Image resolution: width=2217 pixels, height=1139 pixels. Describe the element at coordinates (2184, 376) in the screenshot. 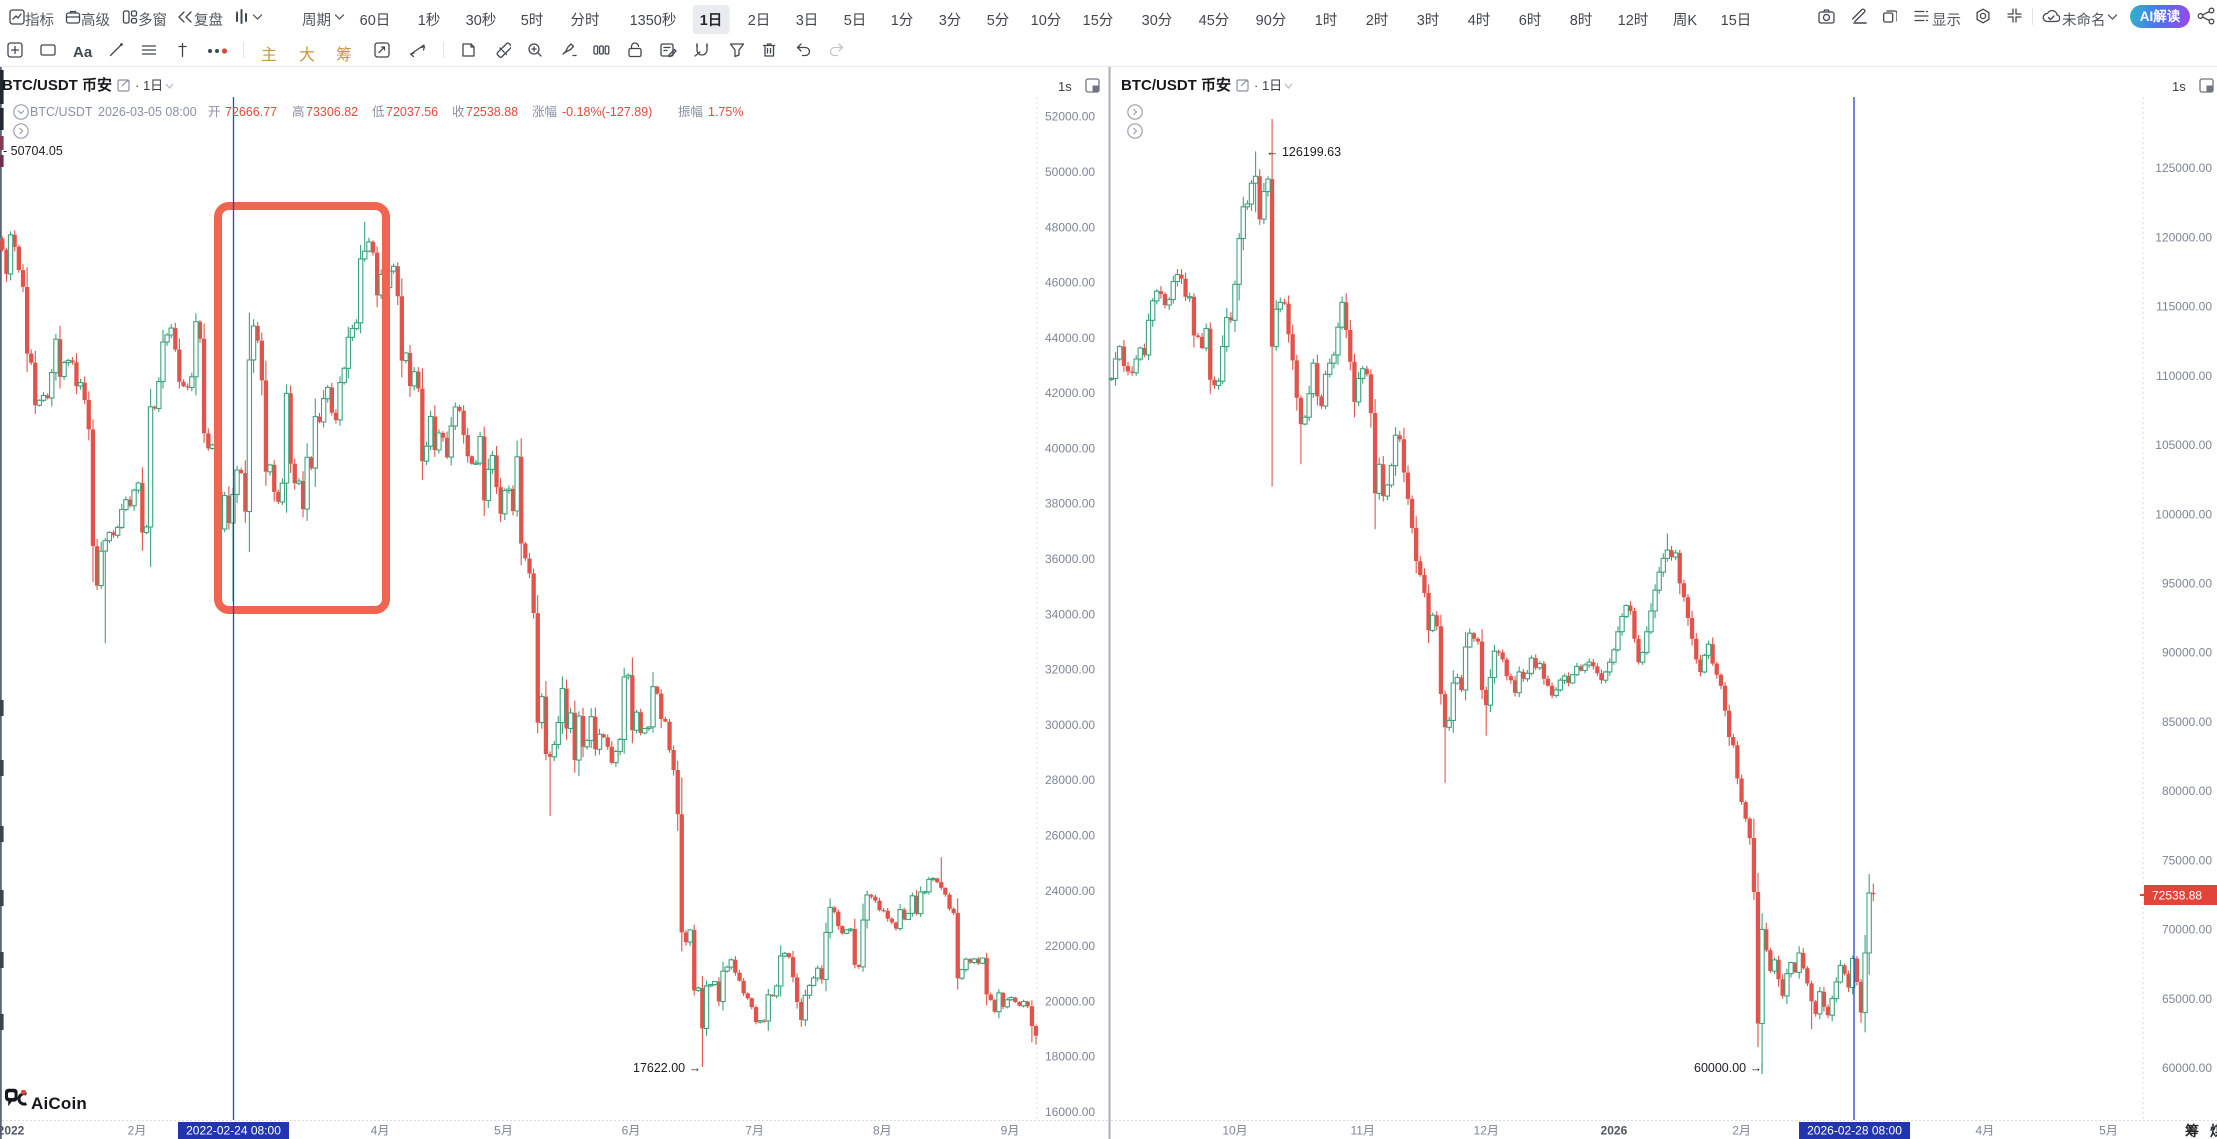

I see `svg-text: 110000.00` at that location.